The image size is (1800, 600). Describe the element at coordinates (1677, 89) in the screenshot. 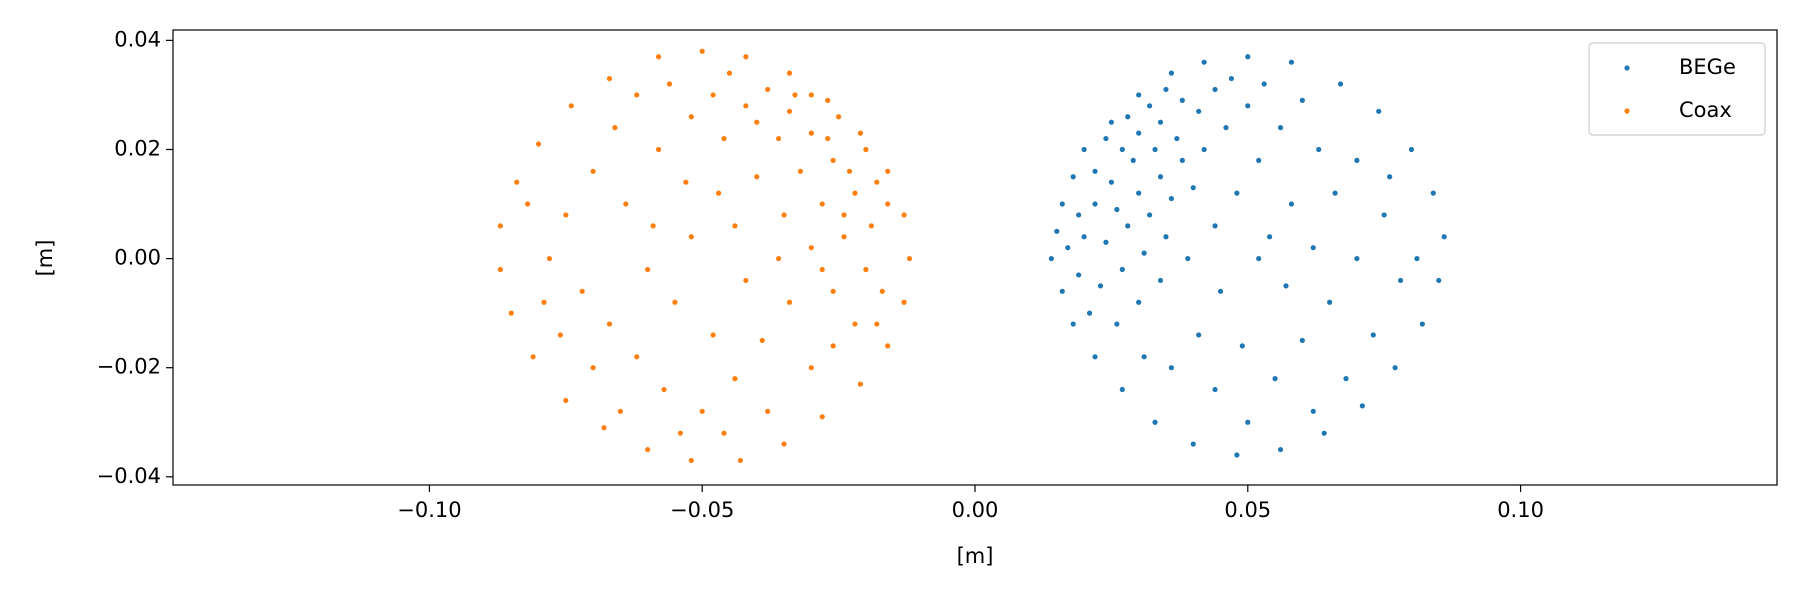

I see `legend-box` at that location.